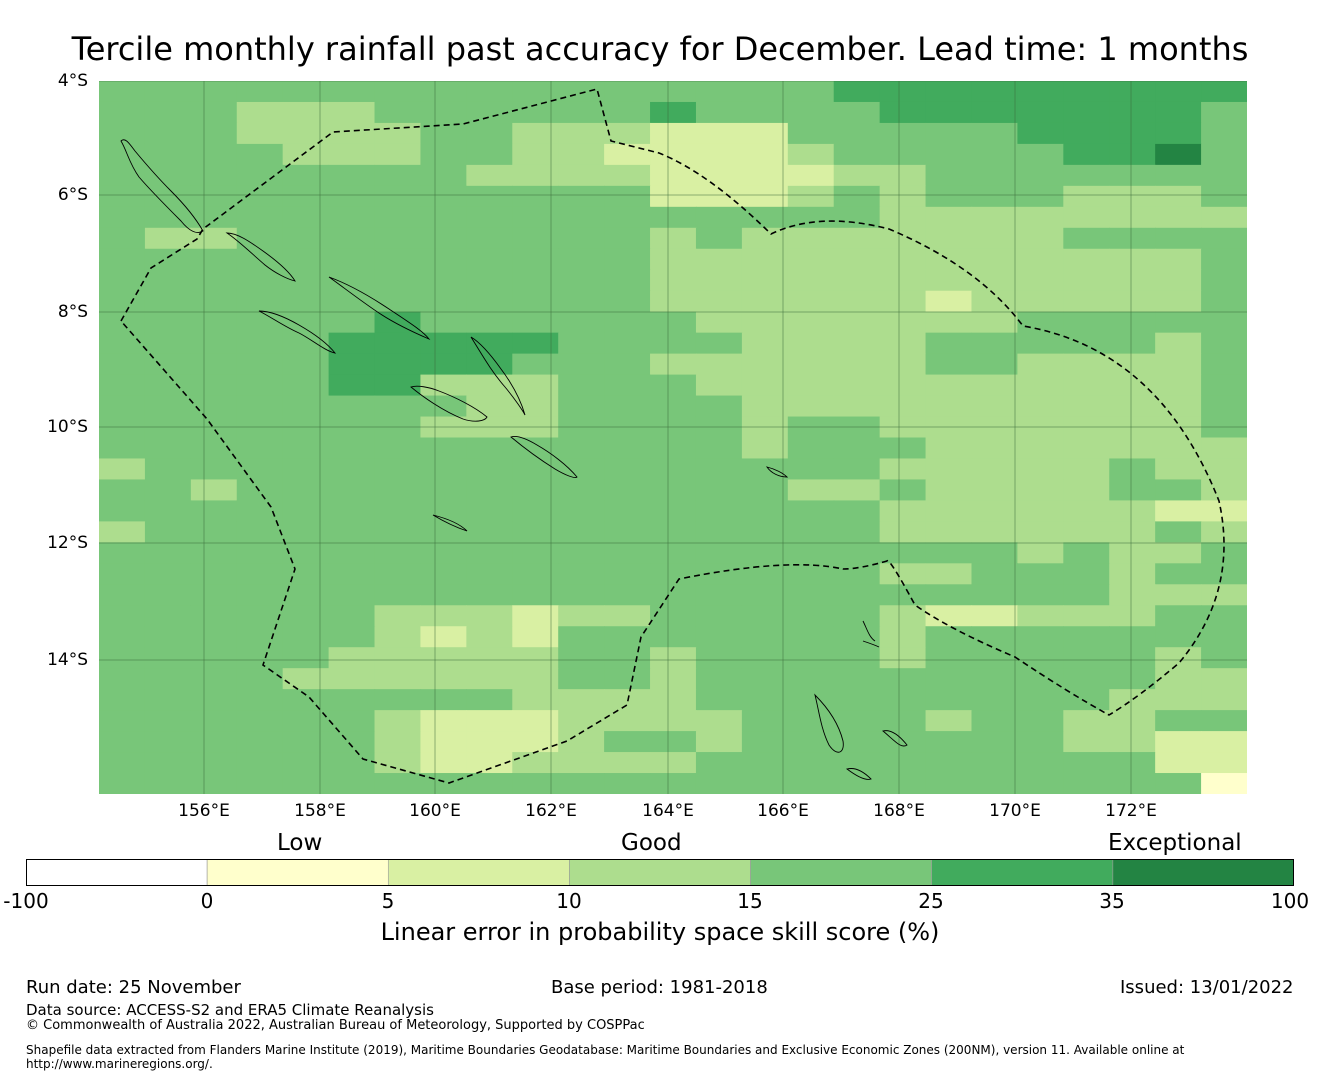 This screenshot has height=1080, width=1320. What do you see at coordinates (1175, 843) in the screenshot?
I see `legend-category-exceptional: Exceptional` at bounding box center [1175, 843].